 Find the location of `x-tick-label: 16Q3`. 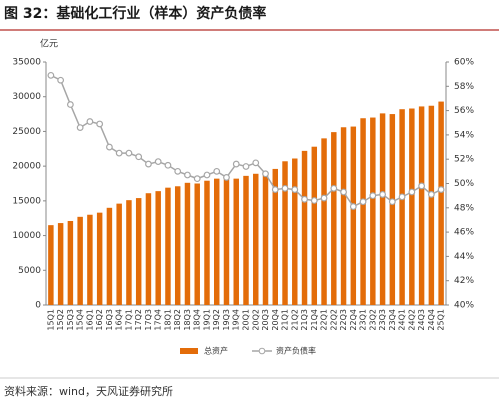

x-tick-label: 16Q3 is located at coordinates (109, 320).